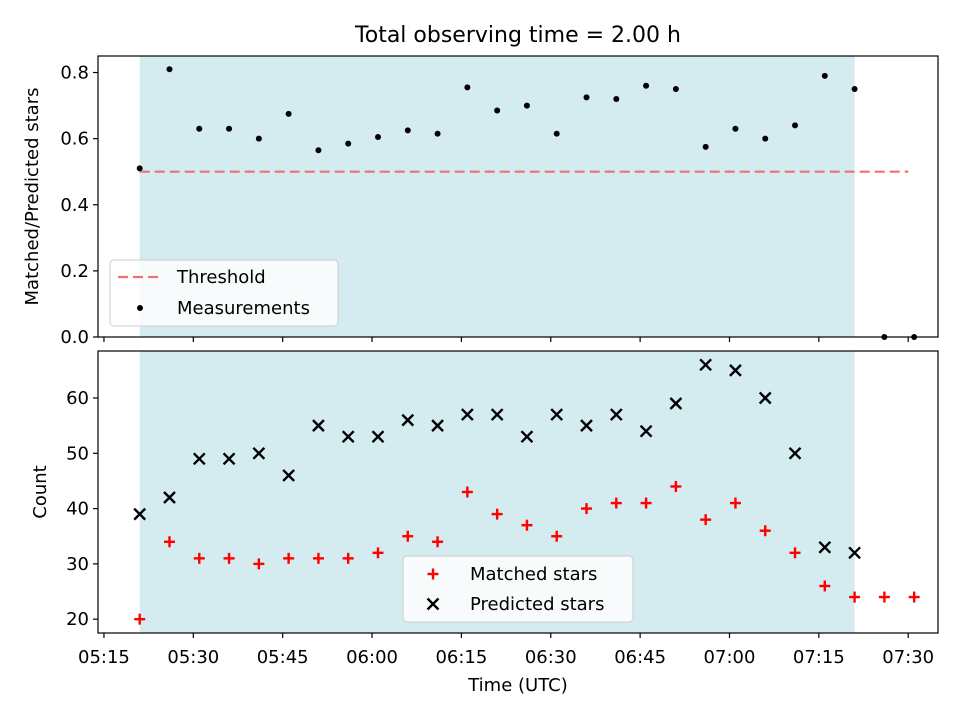 Image resolution: width=960 pixels, height=720 pixels. I want to click on bottom-y-tick-label: 50, so click(77, 453).